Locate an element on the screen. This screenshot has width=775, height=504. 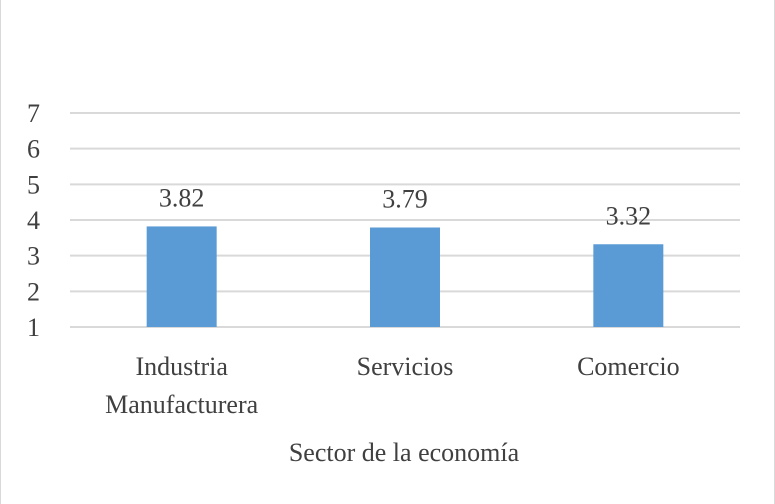
y-axis-ticks: 1 2 3 4 5 6 7 is located at coordinates (33, 220).